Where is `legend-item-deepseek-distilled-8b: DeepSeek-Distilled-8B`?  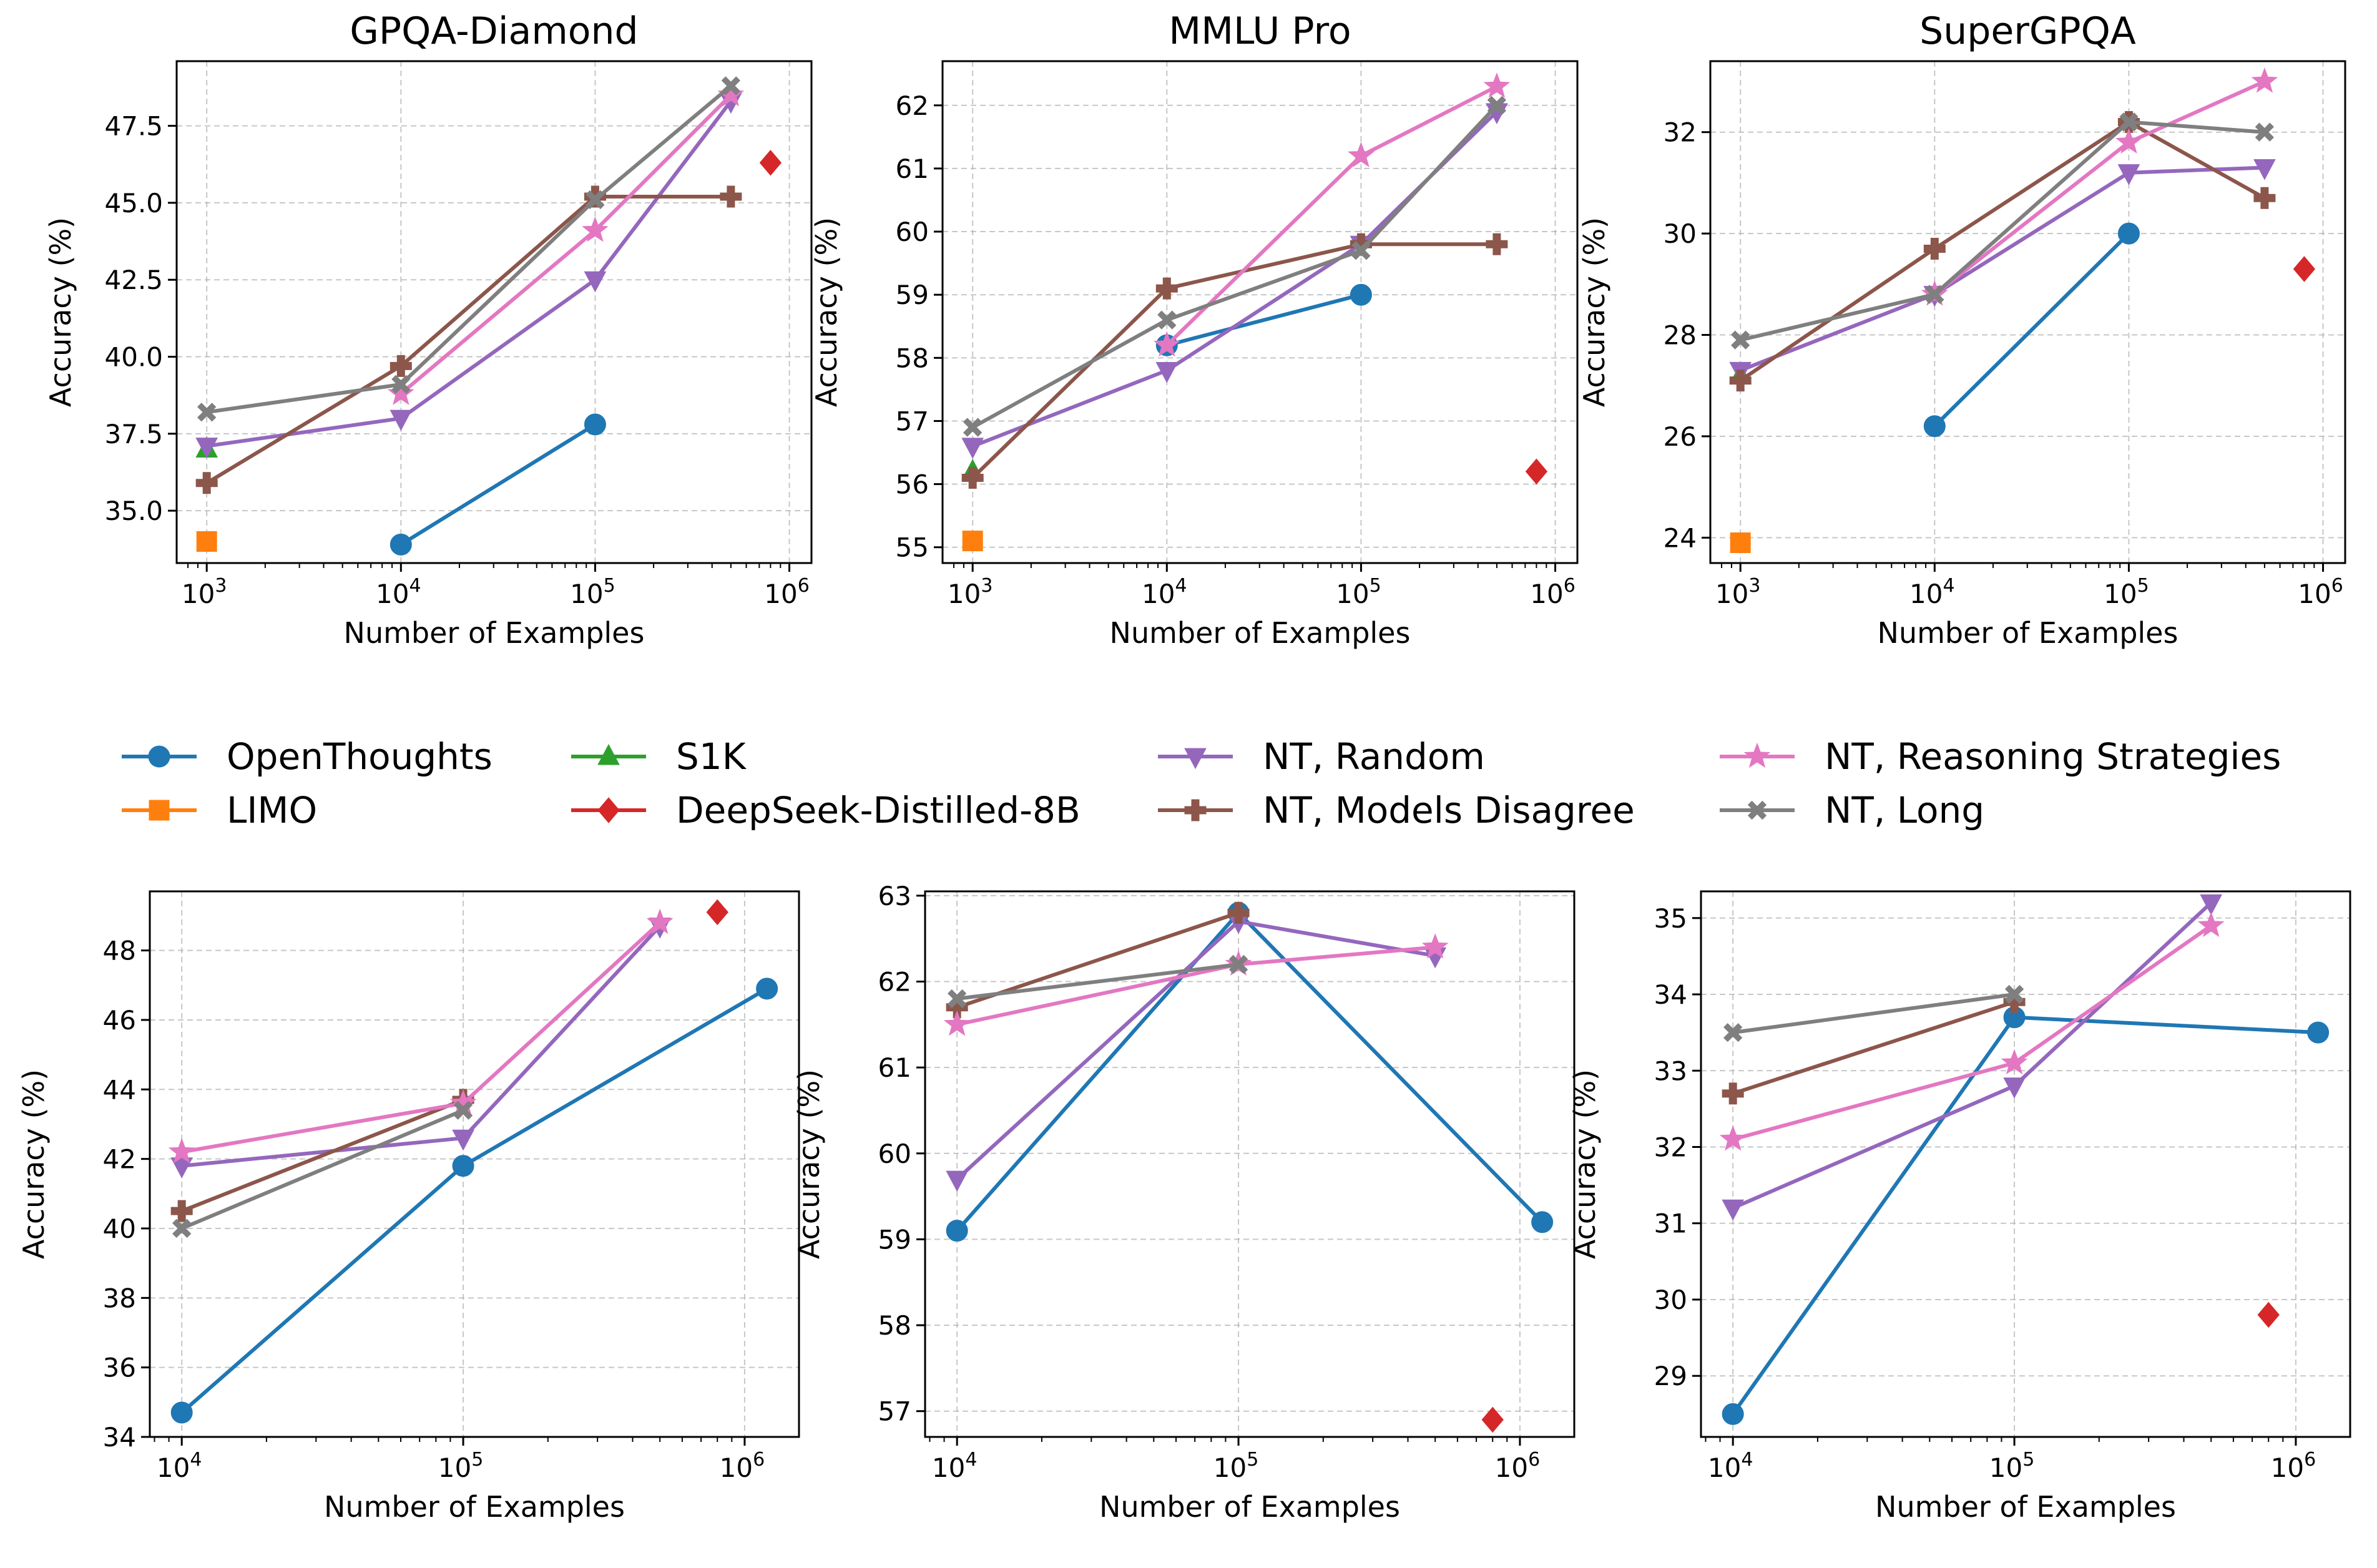
legend-item-deepseek-distilled-8b: DeepSeek-Distilled-8B is located at coordinates (826, 810).